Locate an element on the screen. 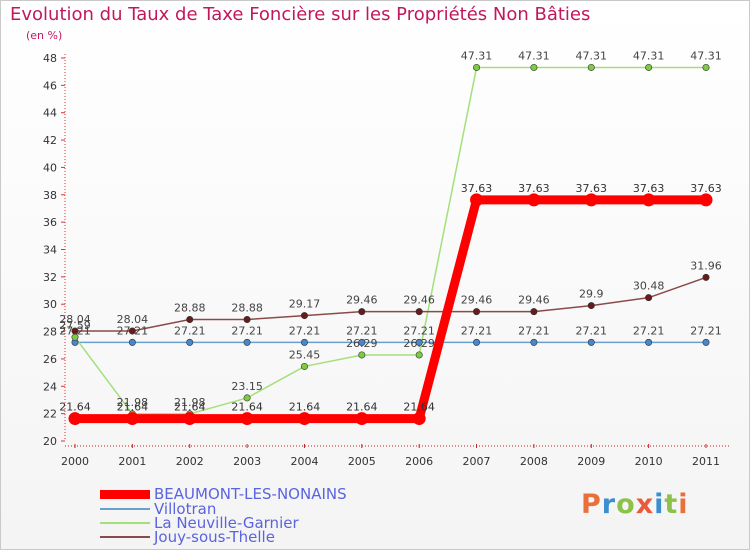  x-tick-label: 2000 is located at coordinates (75, 461).